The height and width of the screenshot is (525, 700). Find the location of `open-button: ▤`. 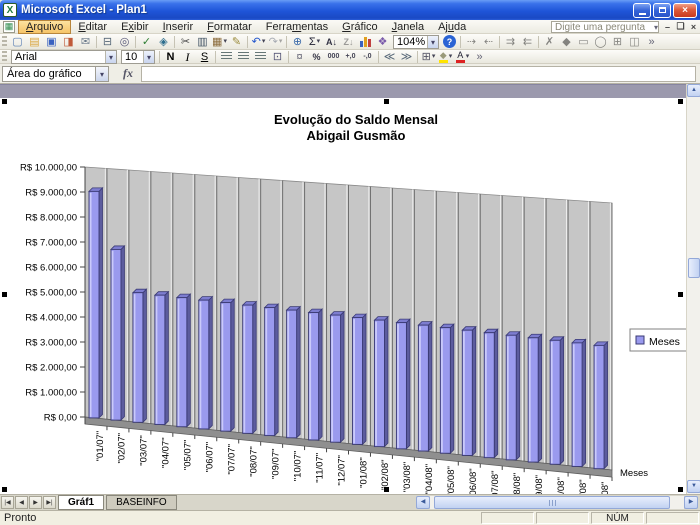

open-button: ▤ is located at coordinates (34, 41).